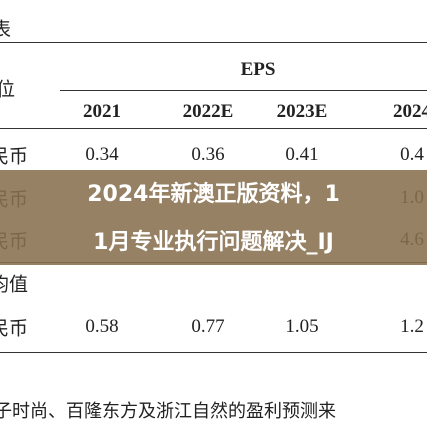 The image size is (427, 427). Describe the element at coordinates (302, 111) in the screenshot. I see `column-header: 2023E` at that location.